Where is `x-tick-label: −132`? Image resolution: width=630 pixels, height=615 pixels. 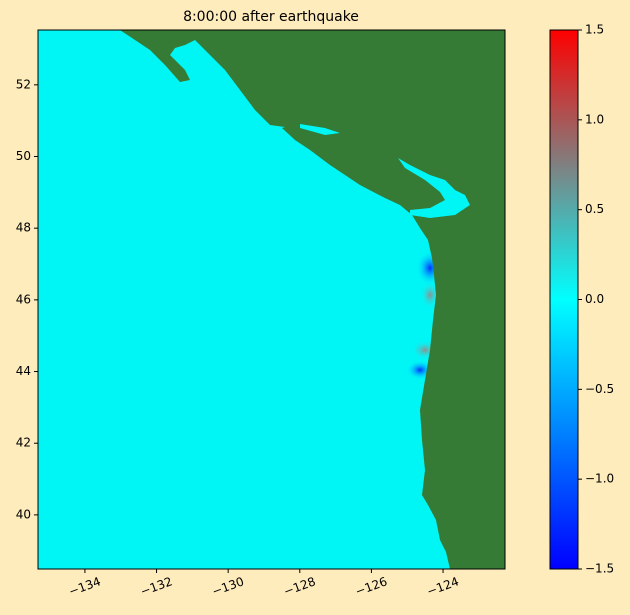
x-tick-label: −132 is located at coordinates (156, 586).